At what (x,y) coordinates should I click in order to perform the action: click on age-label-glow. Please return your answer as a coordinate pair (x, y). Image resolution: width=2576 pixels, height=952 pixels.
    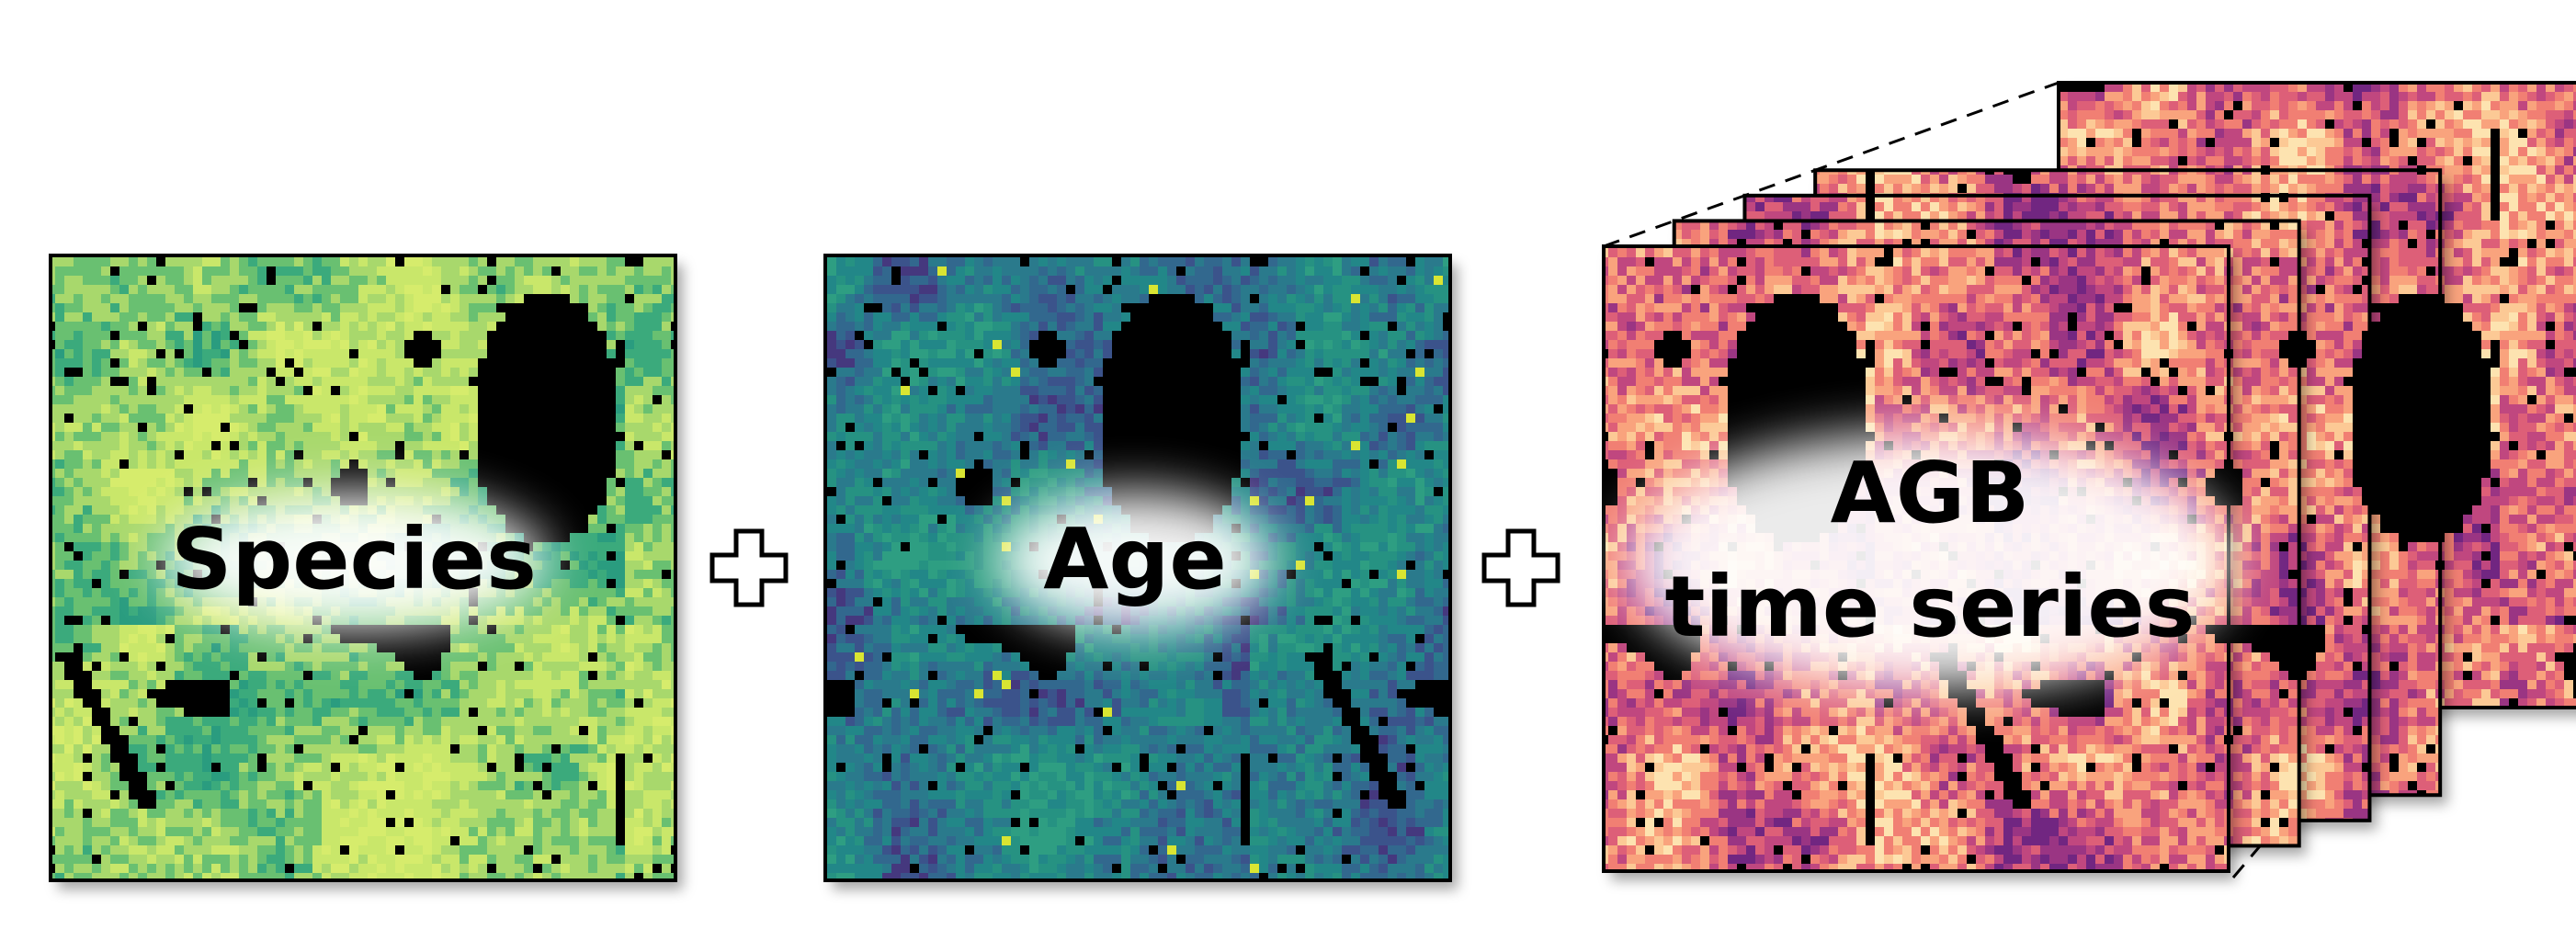
    Looking at the image, I should click on (1135, 560).